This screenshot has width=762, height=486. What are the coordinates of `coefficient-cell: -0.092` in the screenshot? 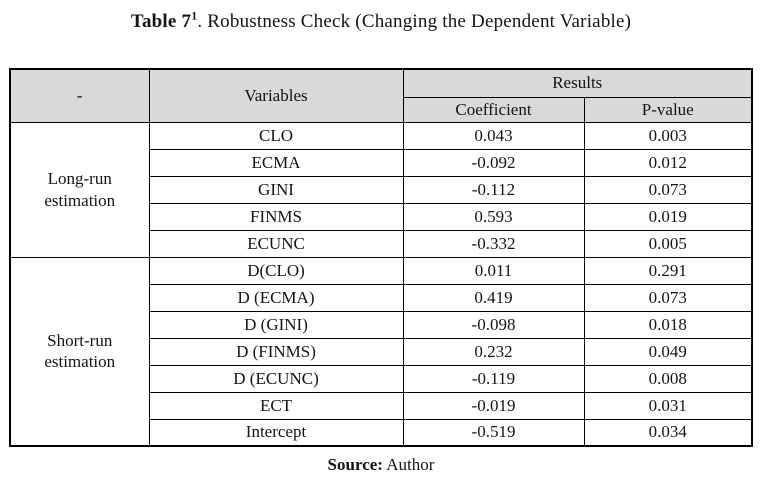 It's located at (493, 162).